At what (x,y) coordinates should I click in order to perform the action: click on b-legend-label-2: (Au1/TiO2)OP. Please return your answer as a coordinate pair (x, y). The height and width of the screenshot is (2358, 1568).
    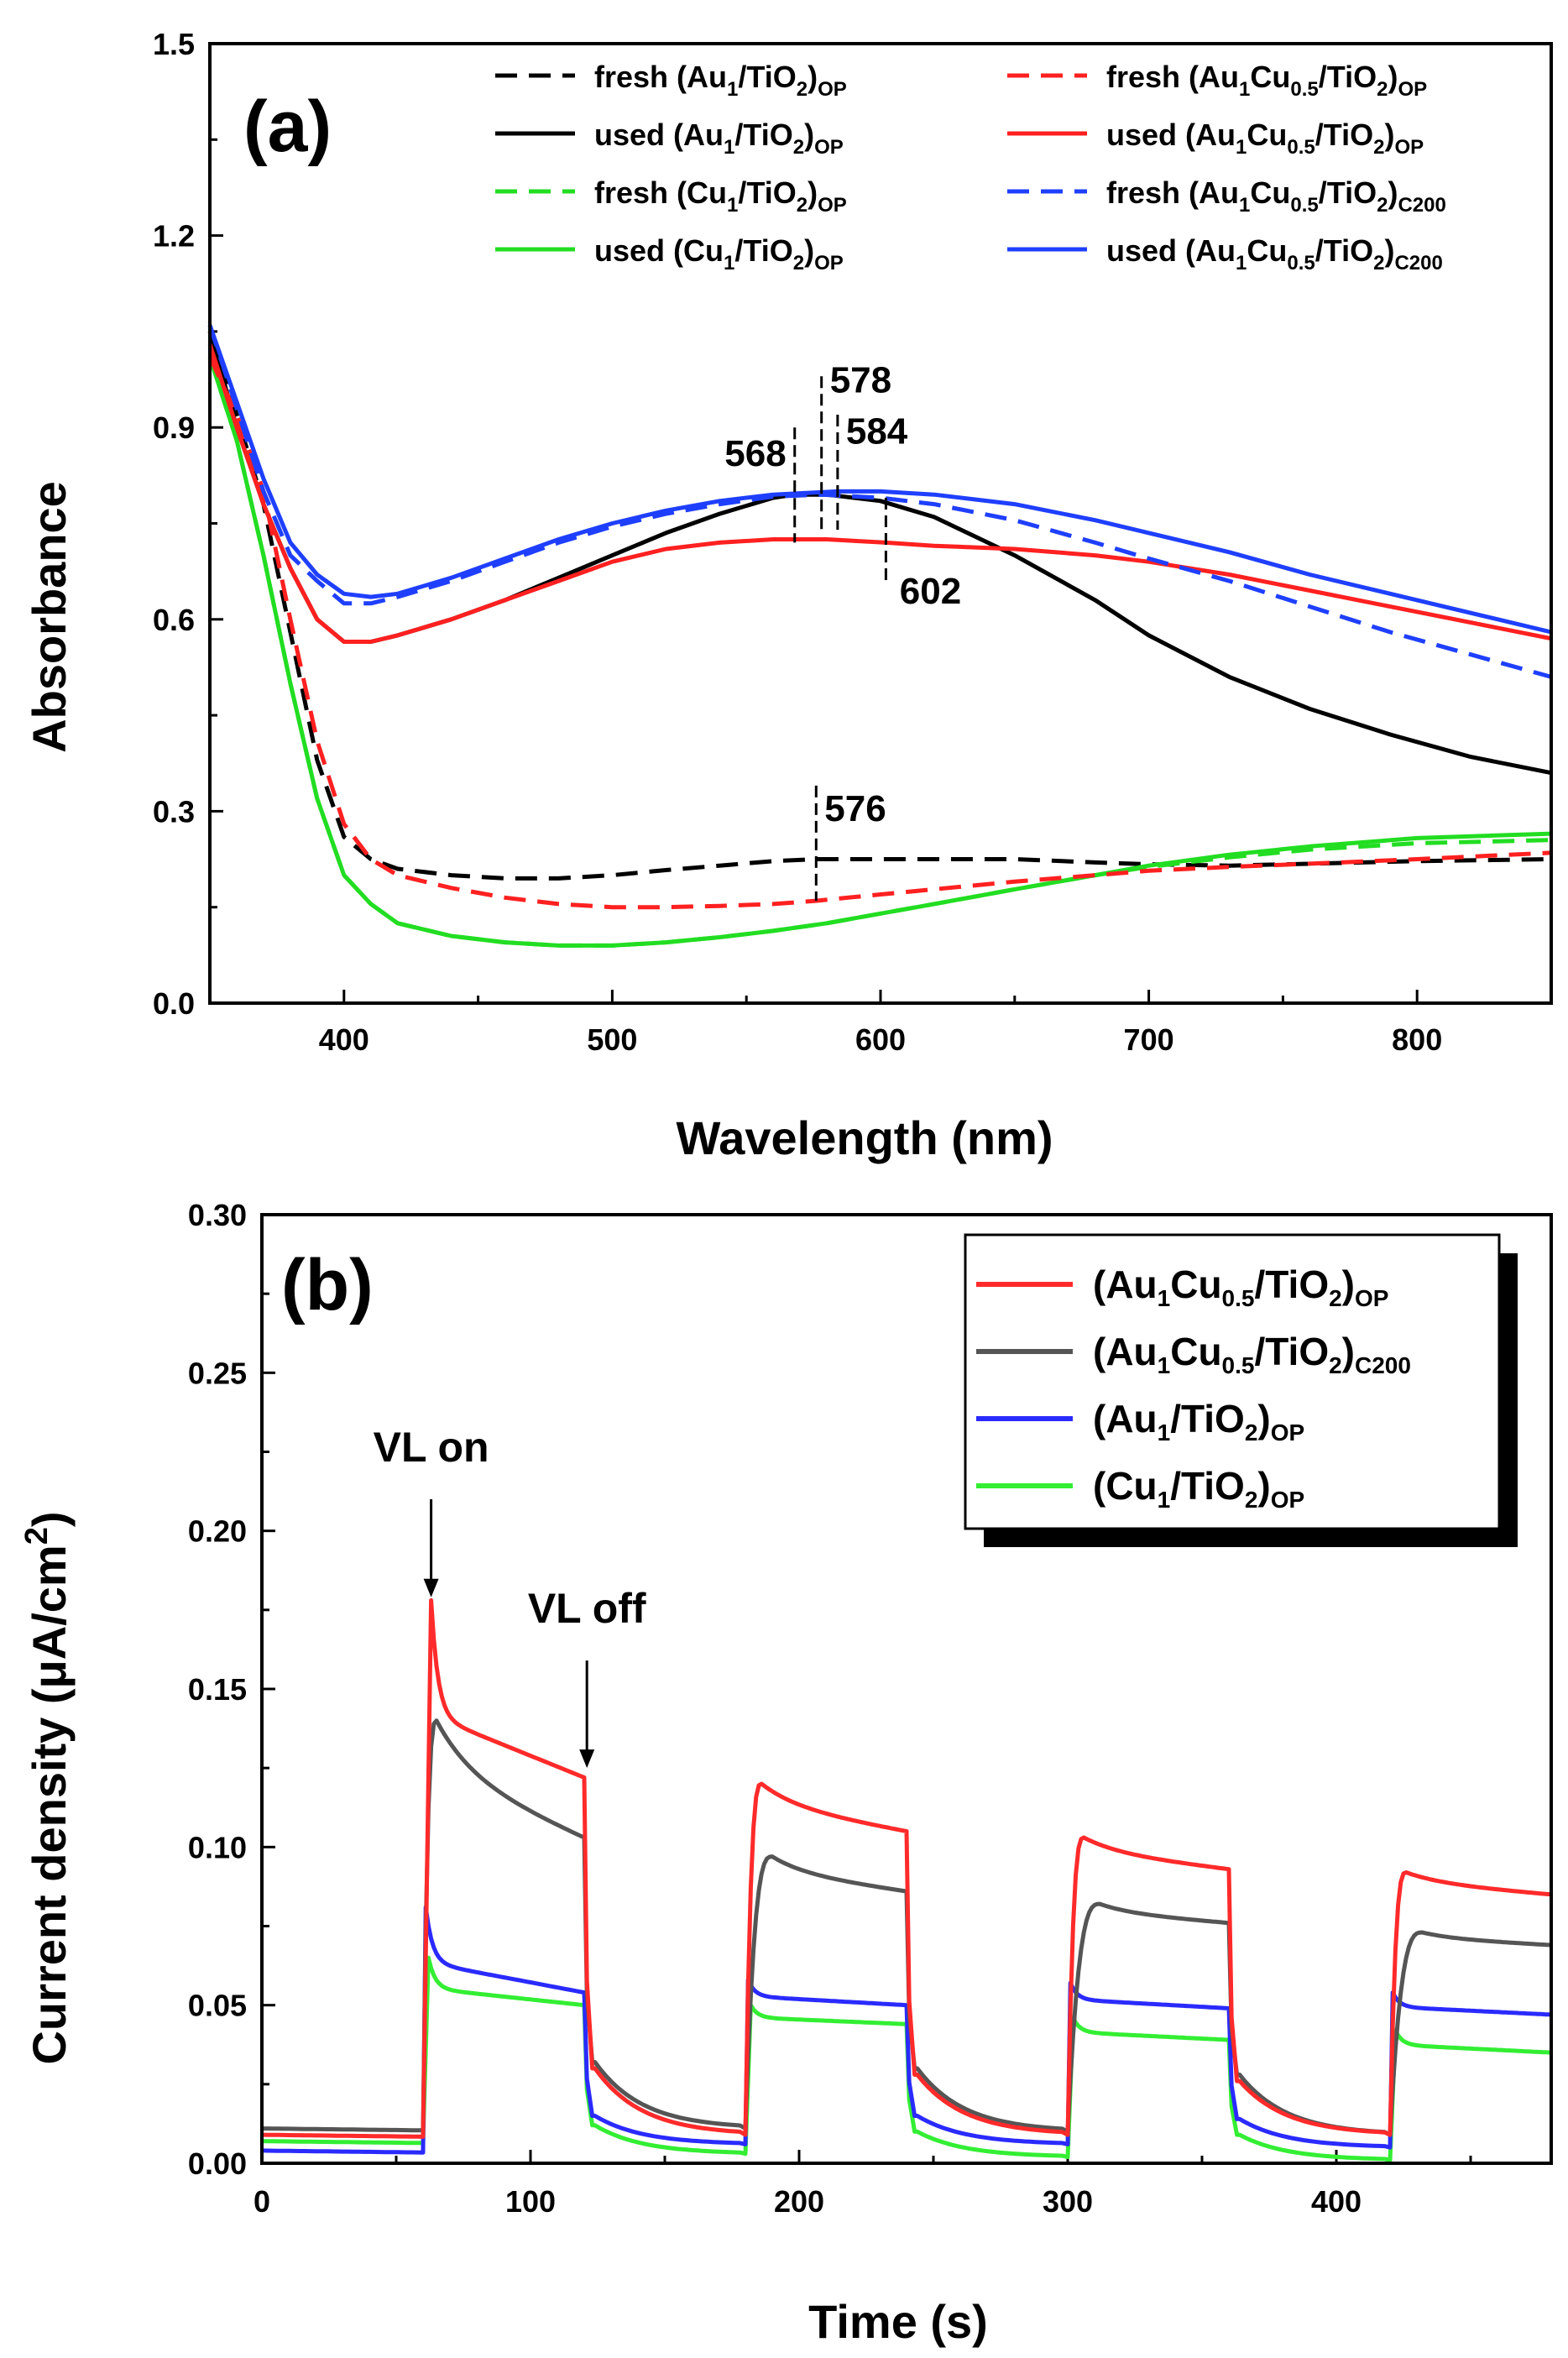
    Looking at the image, I should click on (1198, 1421).